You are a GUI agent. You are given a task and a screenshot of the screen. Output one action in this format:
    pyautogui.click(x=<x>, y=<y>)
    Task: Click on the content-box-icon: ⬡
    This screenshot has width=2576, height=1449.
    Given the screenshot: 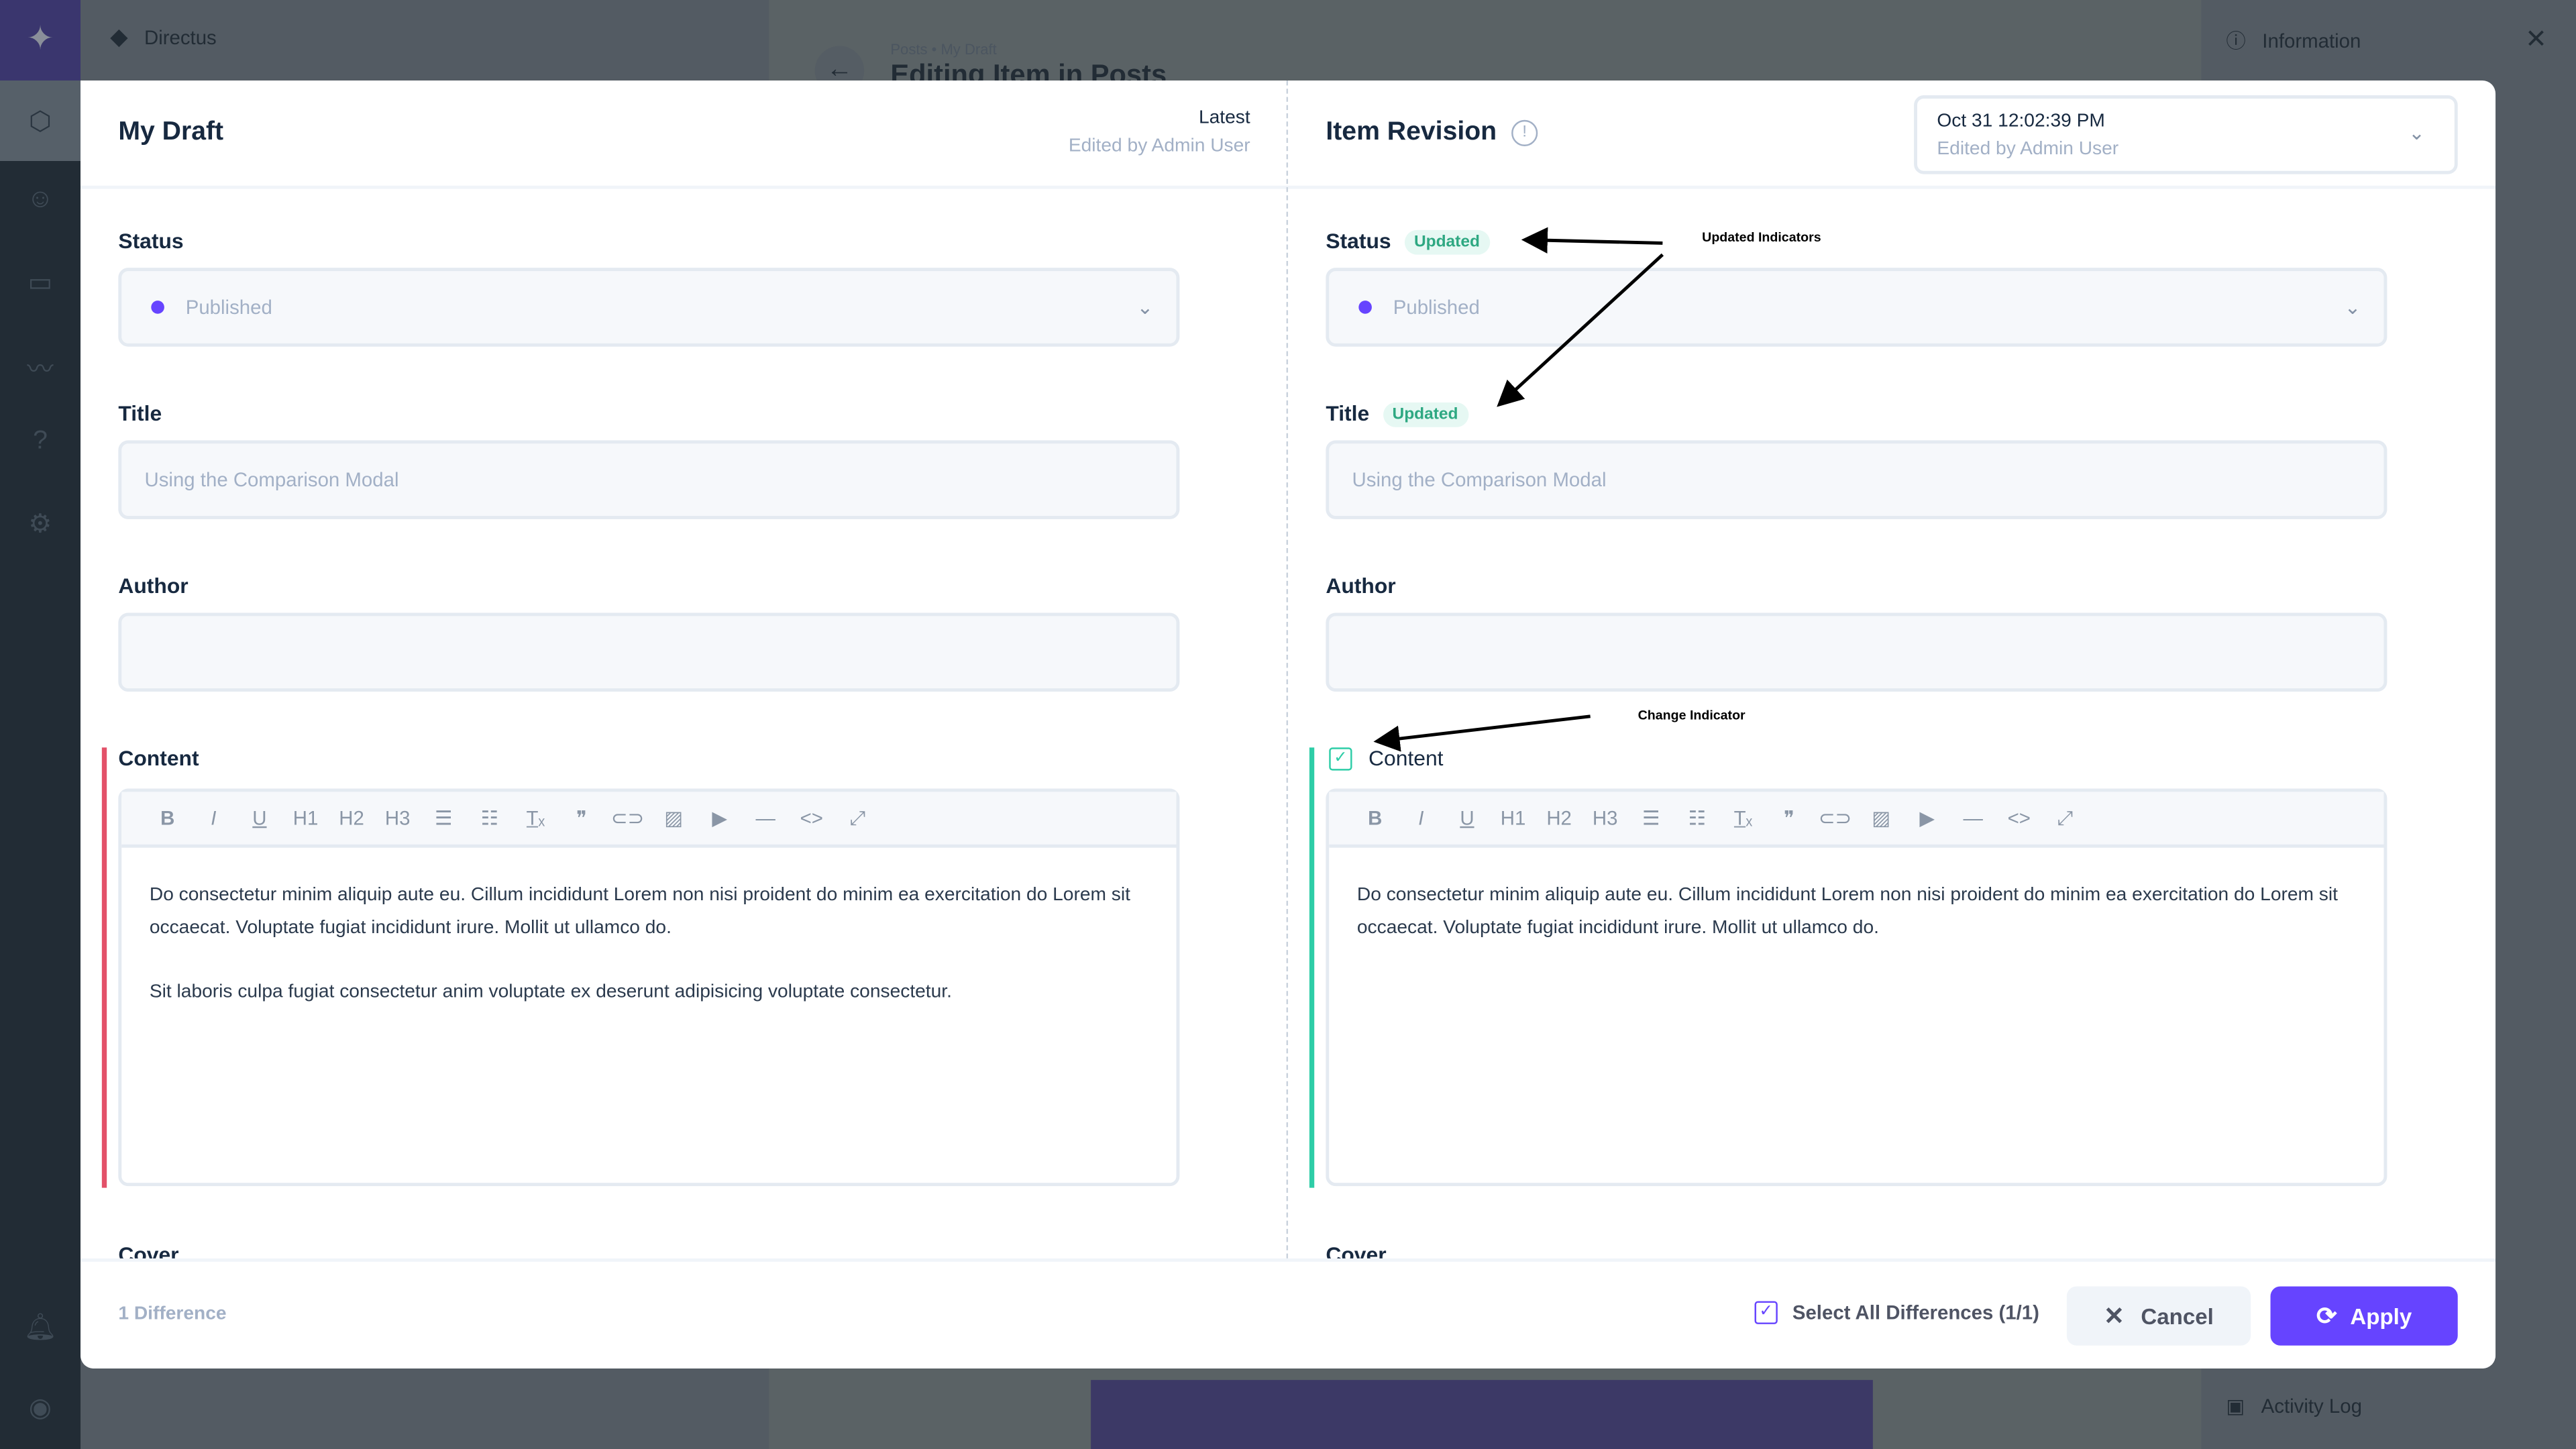 What is the action you would take?
    pyautogui.click(x=40, y=122)
    